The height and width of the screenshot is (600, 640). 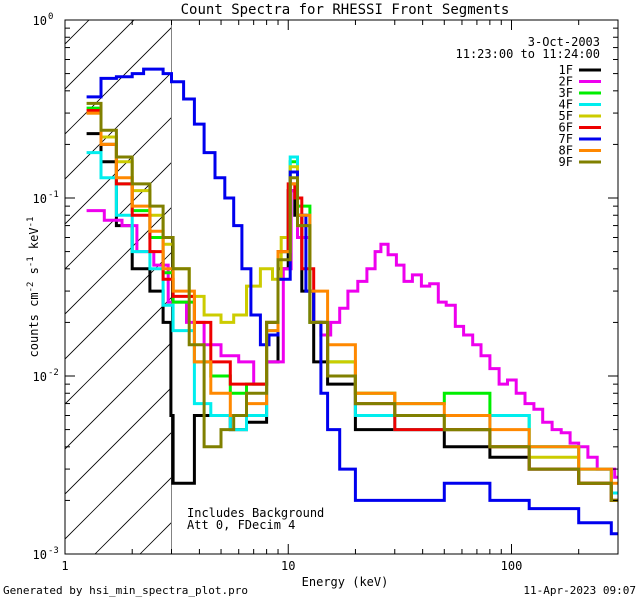 I want to click on y-tick-label-exponent: -1, so click(x=53, y=195).